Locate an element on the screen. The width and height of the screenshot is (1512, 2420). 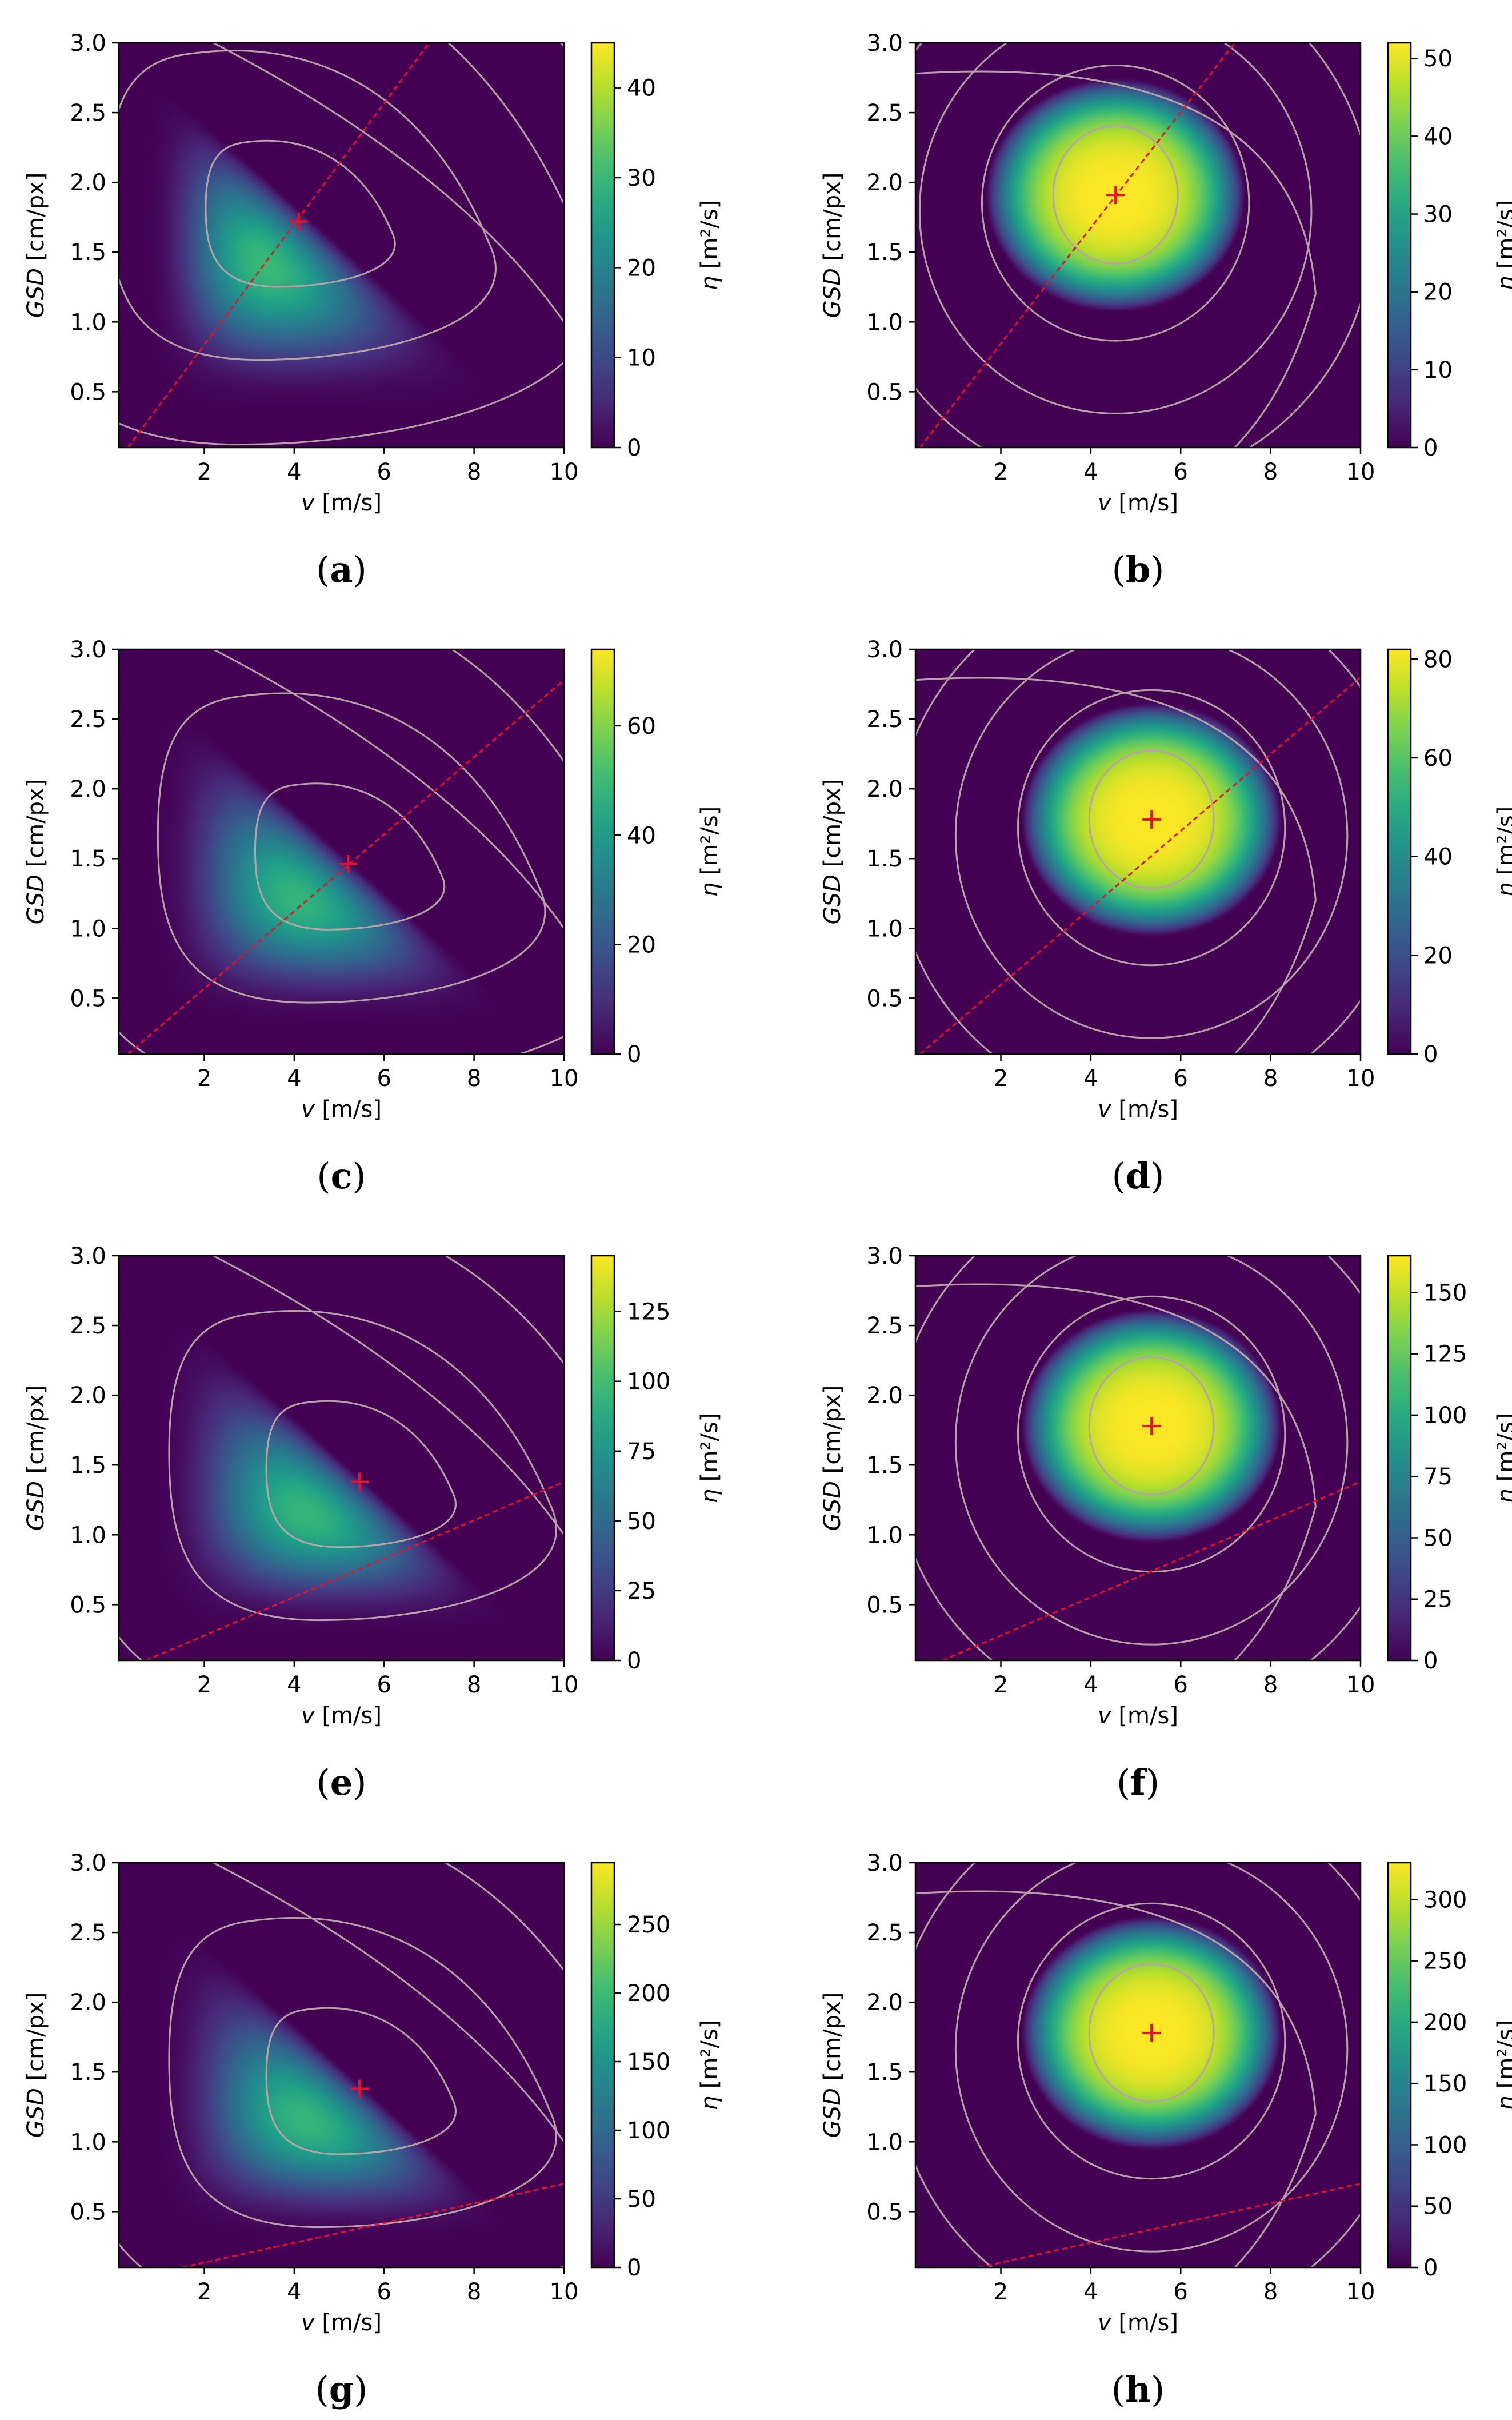
x-tick-label-p1: 2 is located at coordinates (1001, 472).